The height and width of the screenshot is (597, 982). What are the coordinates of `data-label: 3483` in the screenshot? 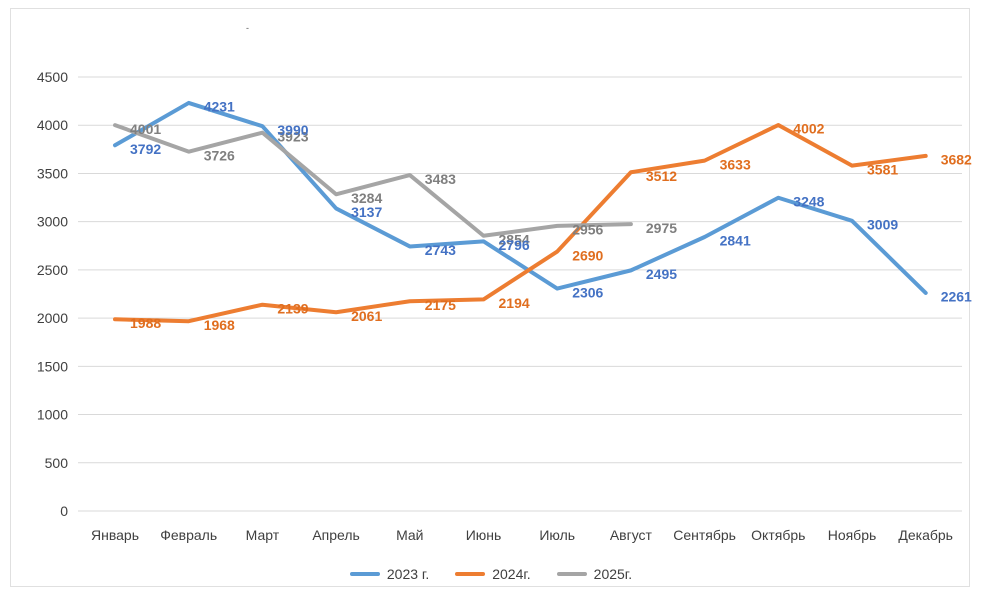 It's located at (440, 179).